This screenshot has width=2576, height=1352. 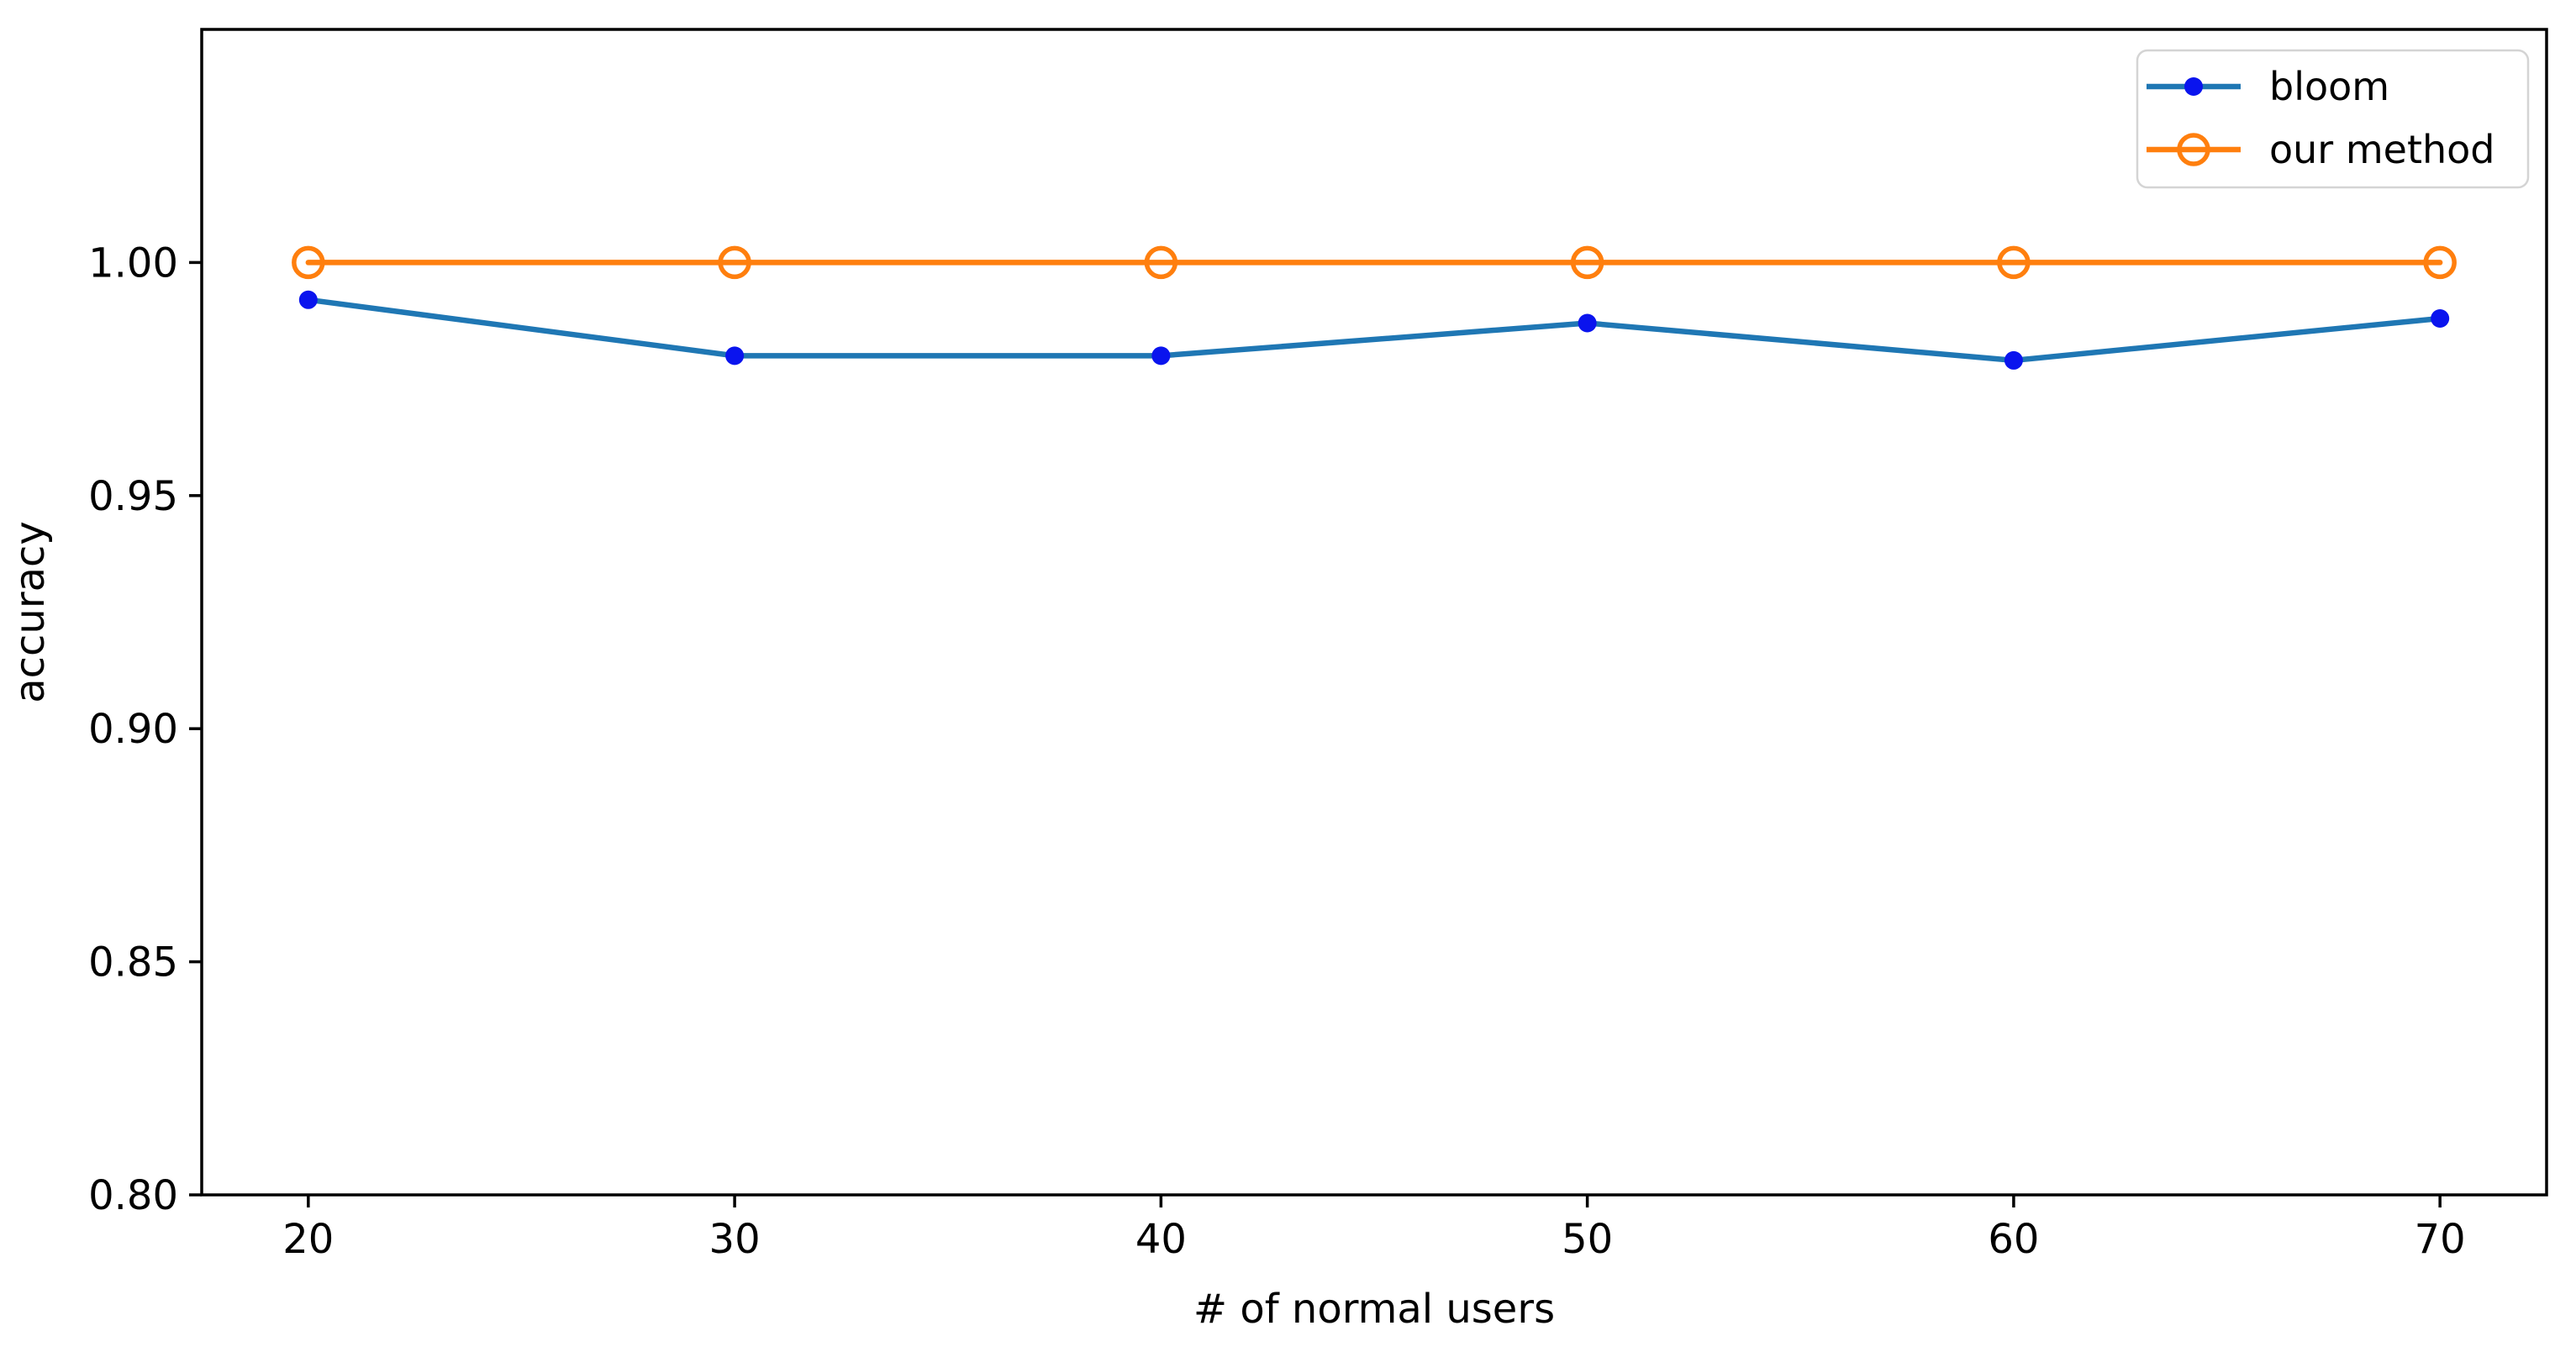 What do you see at coordinates (2329, 86) in the screenshot?
I see `legend-label-bloom: bloom` at bounding box center [2329, 86].